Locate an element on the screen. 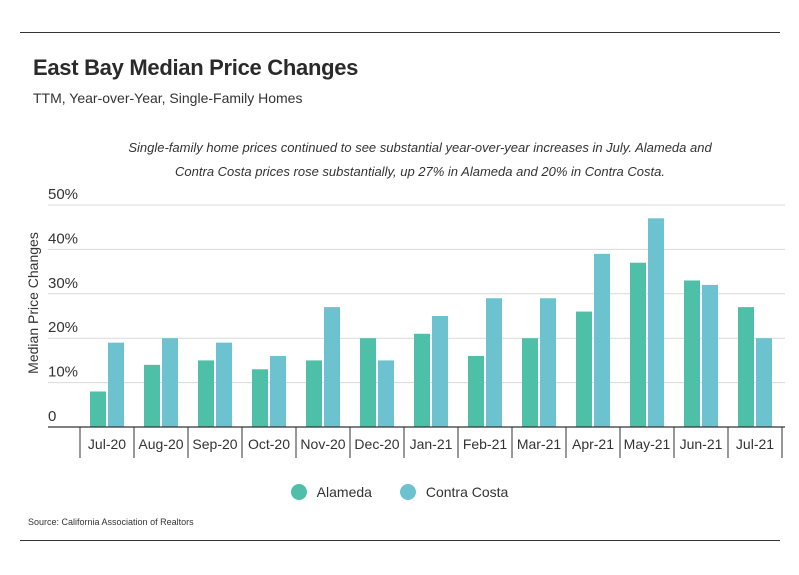  x-tick-label: Nov-20 is located at coordinates (322, 444).